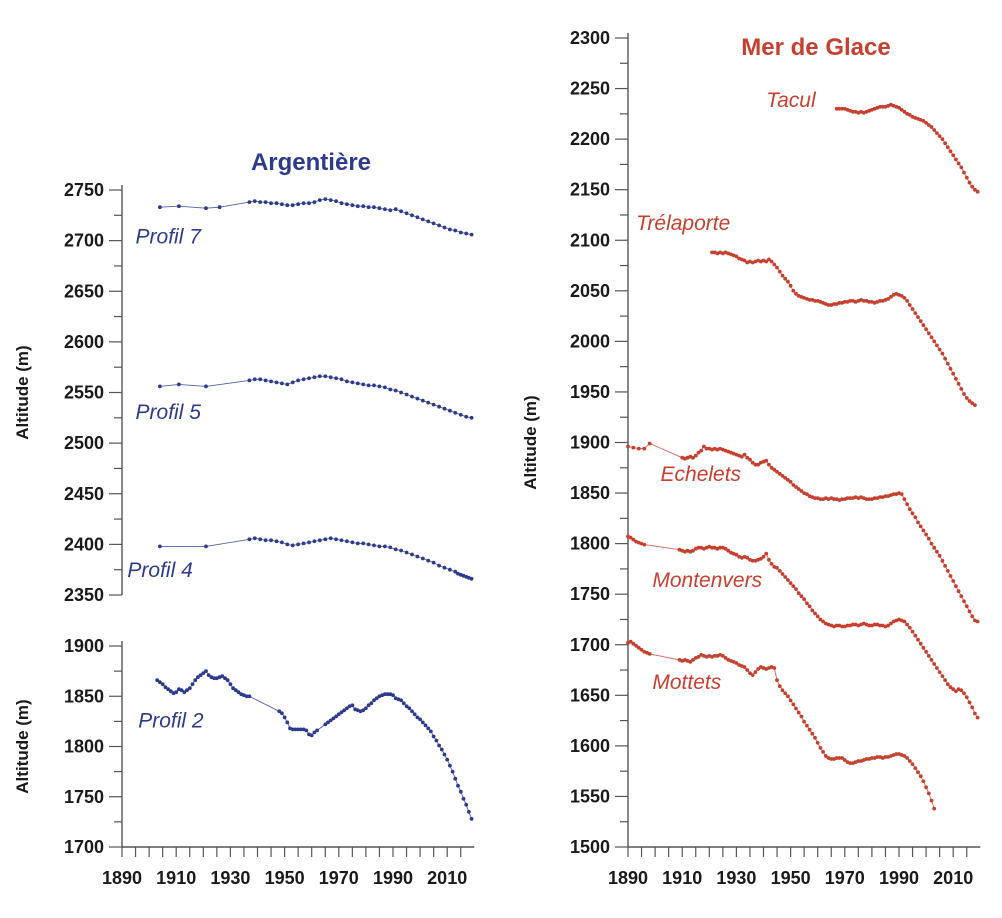  What do you see at coordinates (171, 720) in the screenshot?
I see `series-label-profil-2: Profil 2` at bounding box center [171, 720].